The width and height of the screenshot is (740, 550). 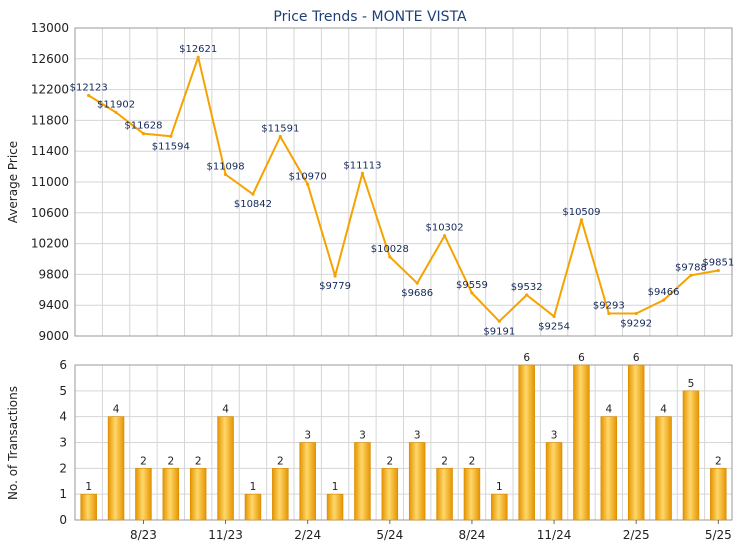 What do you see at coordinates (389, 535) in the screenshot?
I see `x-axis-tick-label: 5/24` at bounding box center [389, 535].